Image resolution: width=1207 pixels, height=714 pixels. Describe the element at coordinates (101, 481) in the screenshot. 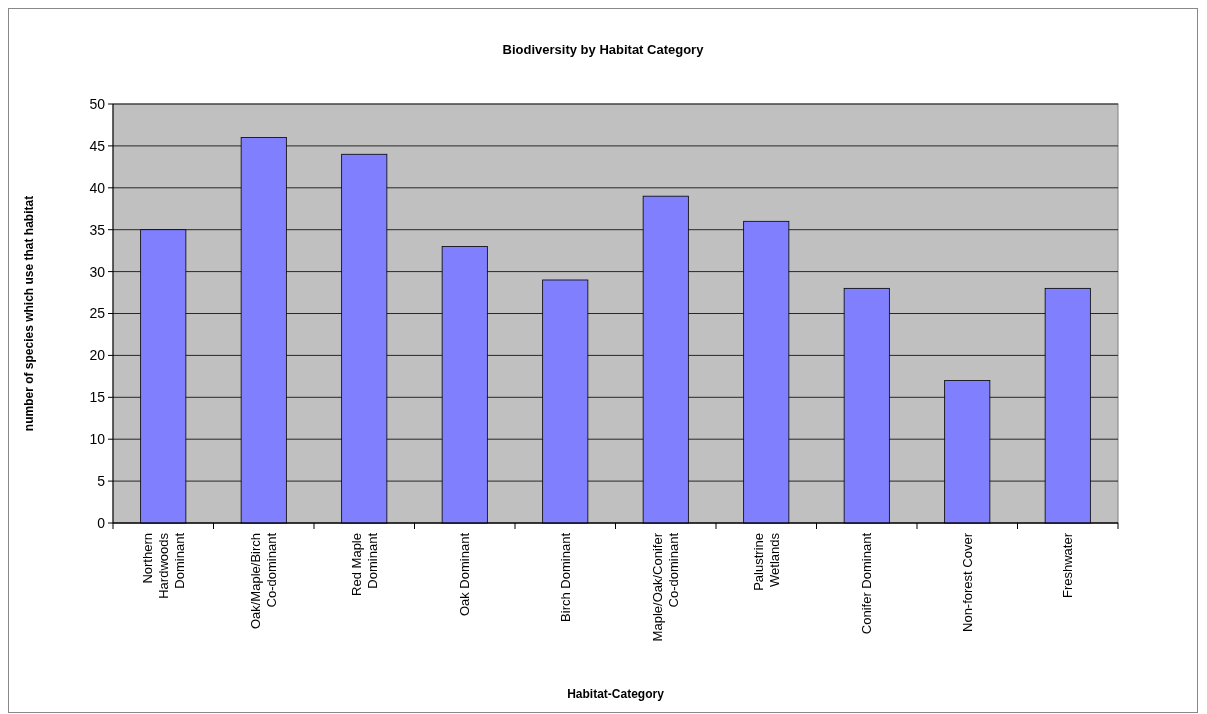

I see `y-tick-label: 5` at that location.